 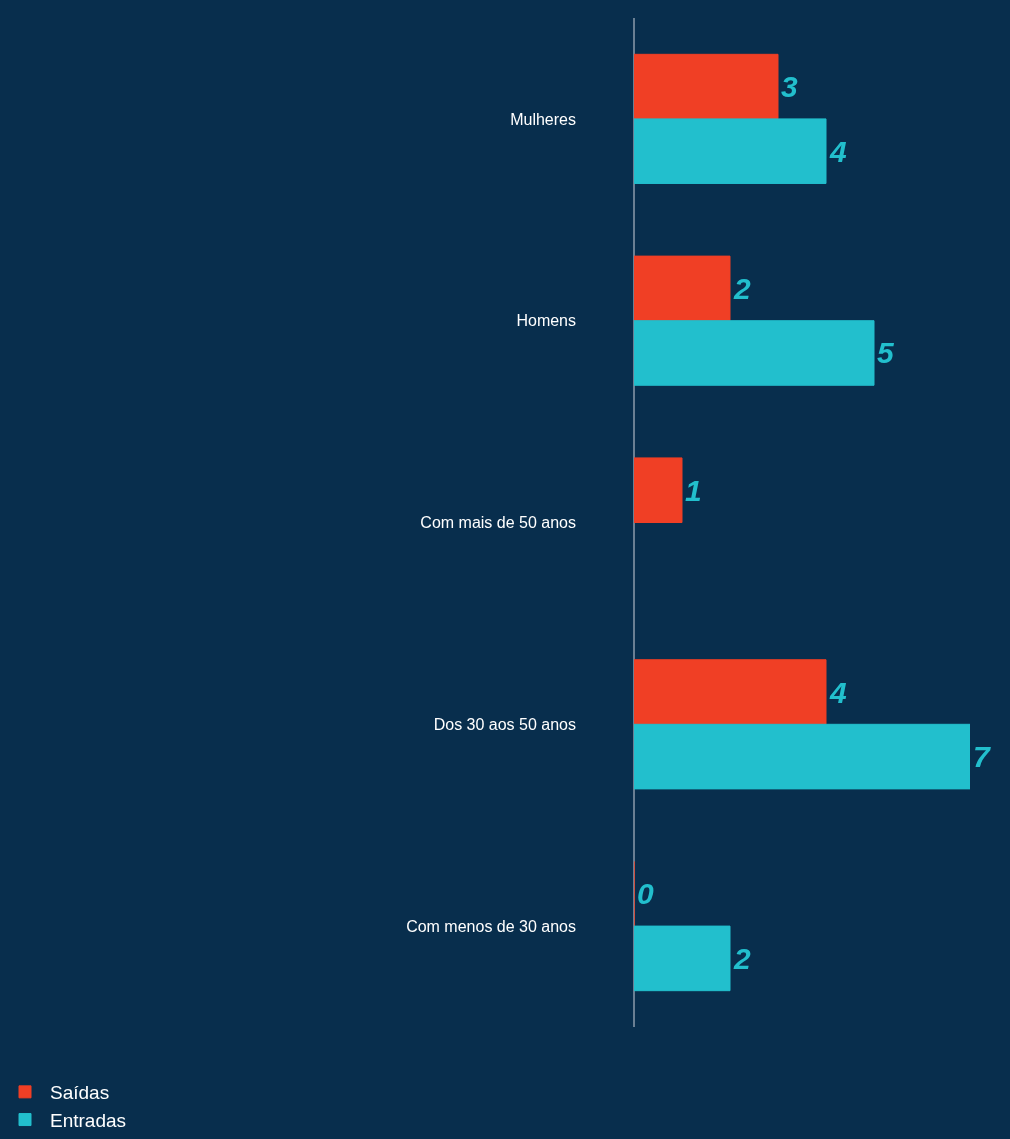 What do you see at coordinates (504, 724) in the screenshot?
I see `y-tick-label: Dos 30 aos 50 anos` at bounding box center [504, 724].